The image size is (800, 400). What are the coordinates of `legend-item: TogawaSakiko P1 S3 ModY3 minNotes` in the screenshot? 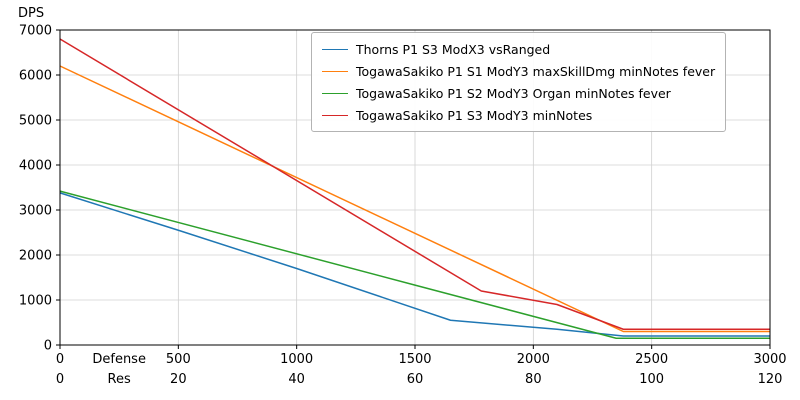 It's located at (518, 115).